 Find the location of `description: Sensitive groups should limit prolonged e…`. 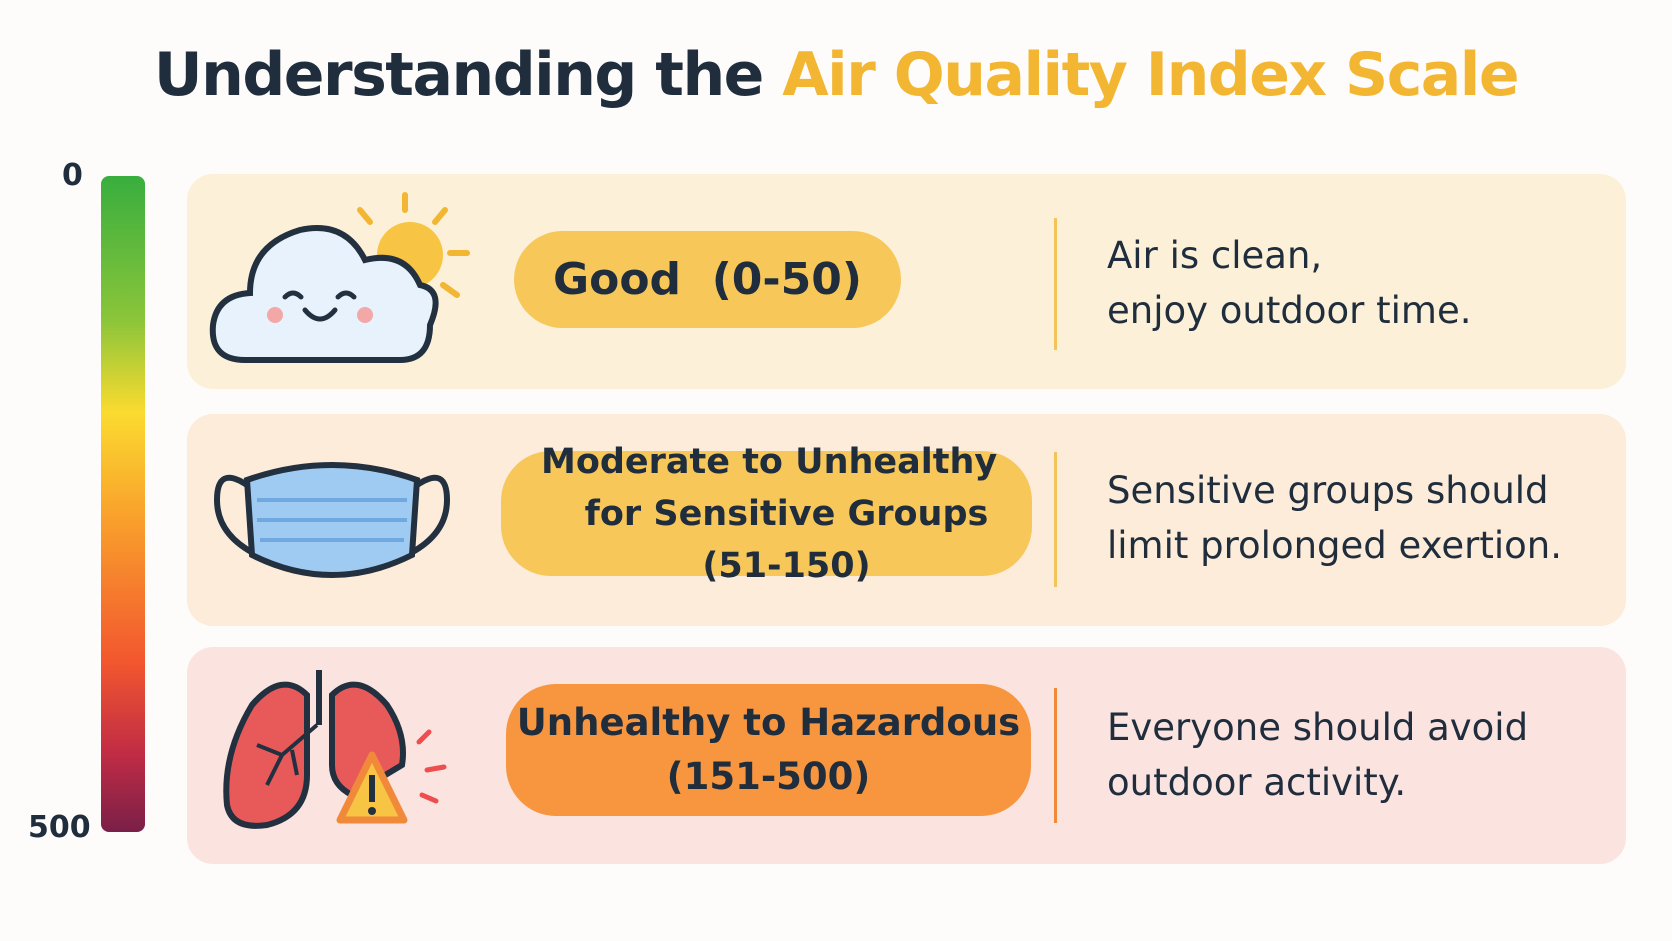

description: Sensitive groups should limit prolonged e… is located at coordinates (1334, 518).